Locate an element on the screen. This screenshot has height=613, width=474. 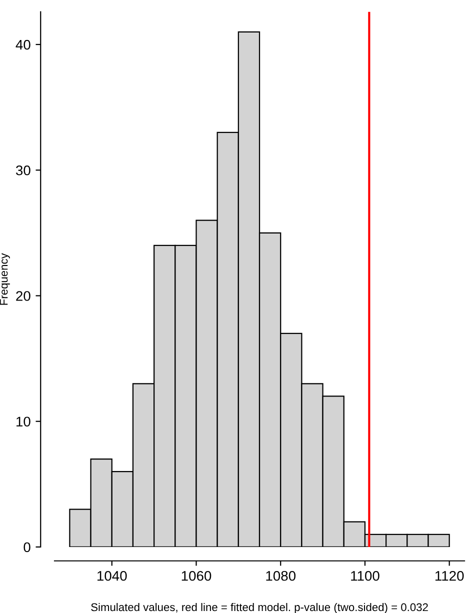
x-tick-label: 1080 is located at coordinates (281, 575).